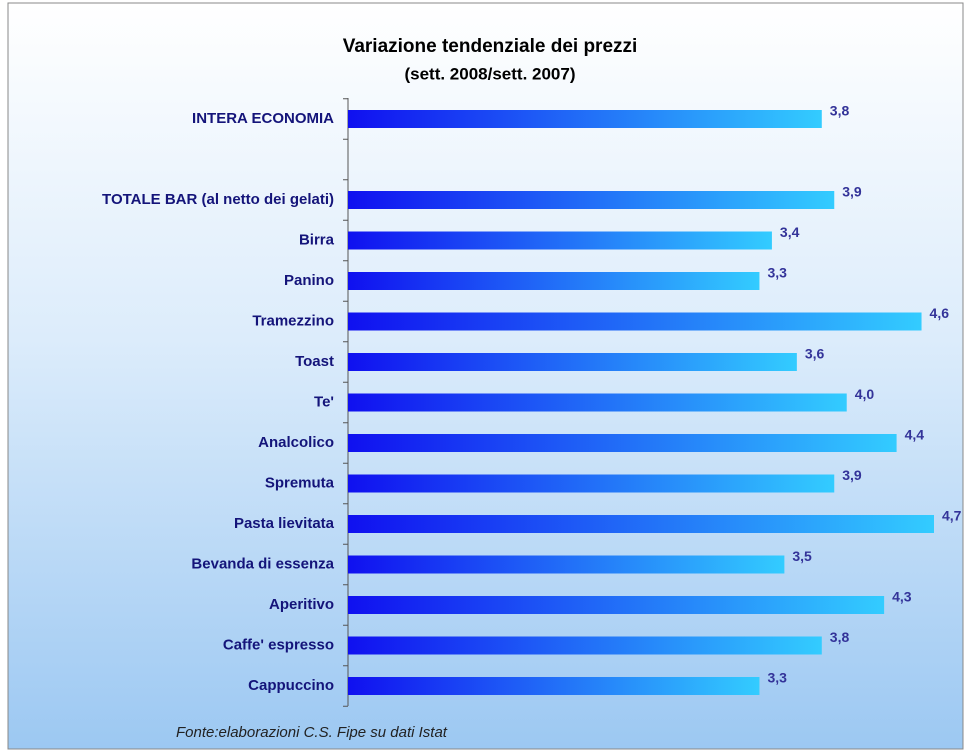 The width and height of the screenshot is (964, 756). What do you see at coordinates (309, 280) in the screenshot?
I see `category-label: Panino` at bounding box center [309, 280].